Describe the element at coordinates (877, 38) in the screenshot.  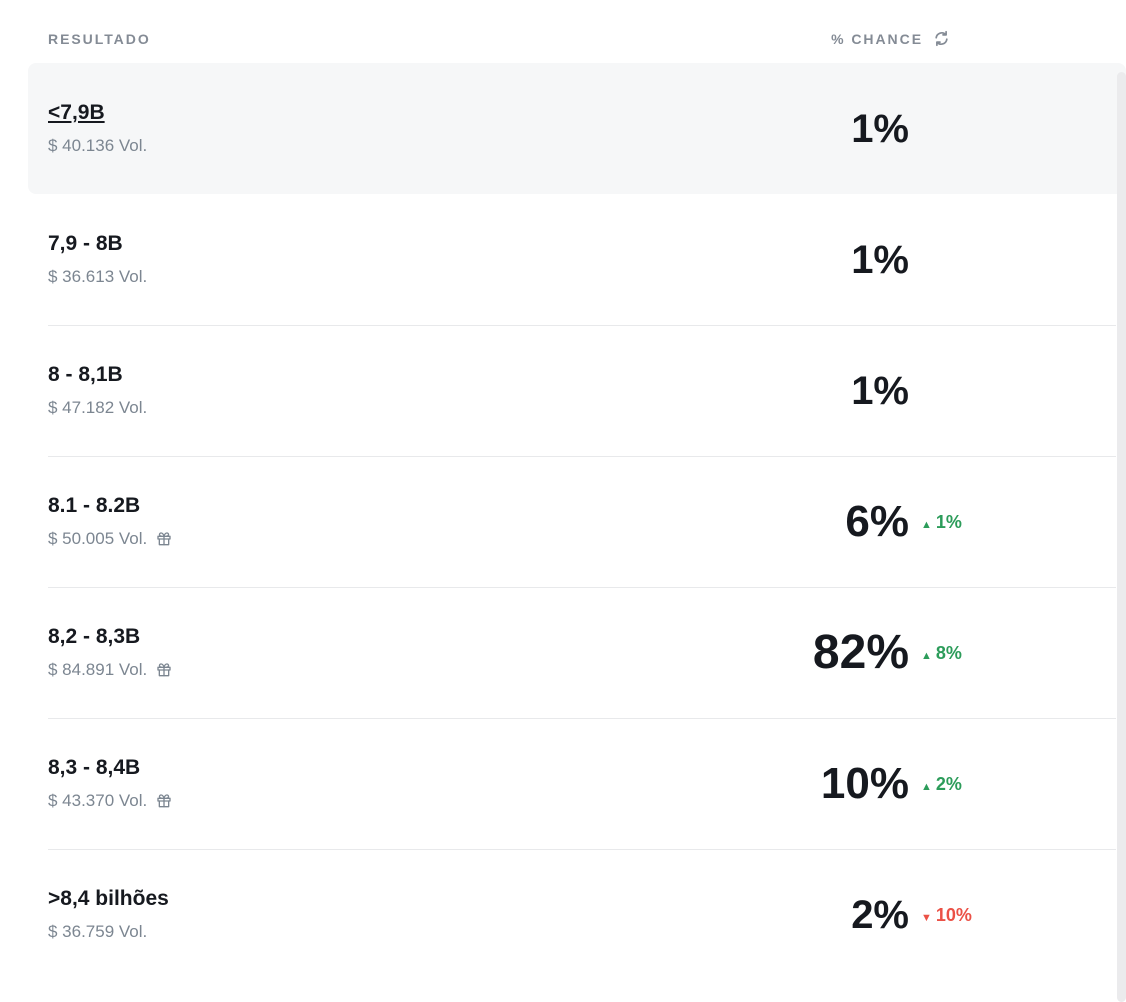
I see `chance-header-label: % CHANCE` at that location.